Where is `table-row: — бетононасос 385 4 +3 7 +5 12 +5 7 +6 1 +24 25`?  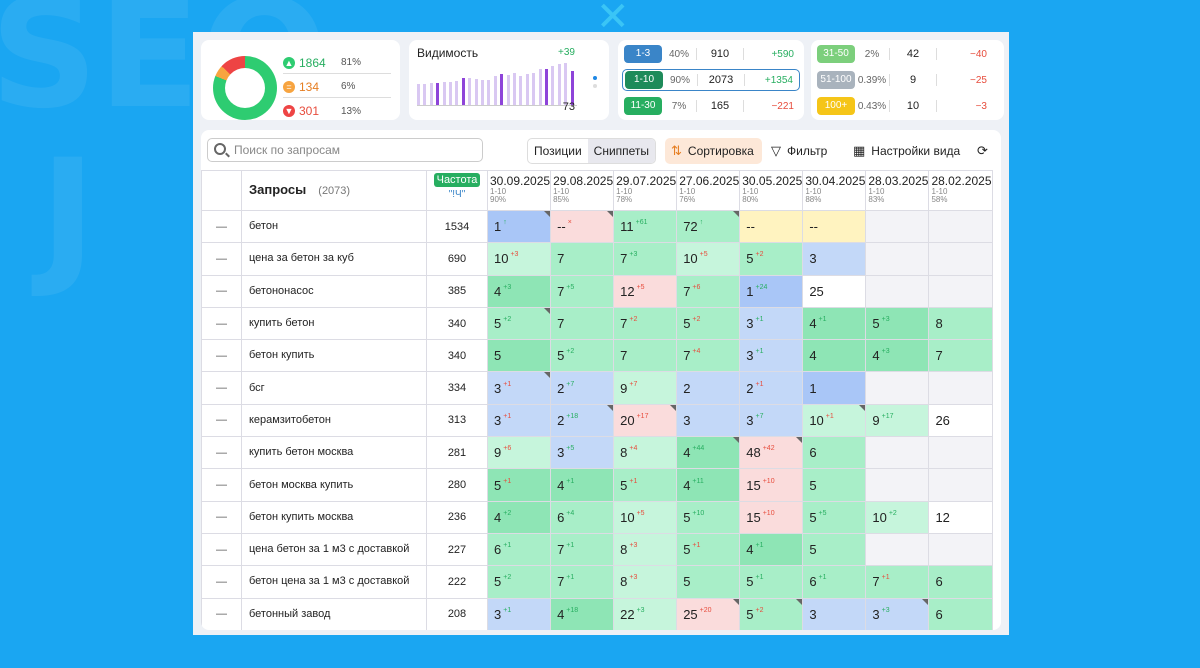
table-row: — бетононасос 385 4 +3 7 +5 12 +5 7 +6 1 +24 25 is located at coordinates (597, 291).